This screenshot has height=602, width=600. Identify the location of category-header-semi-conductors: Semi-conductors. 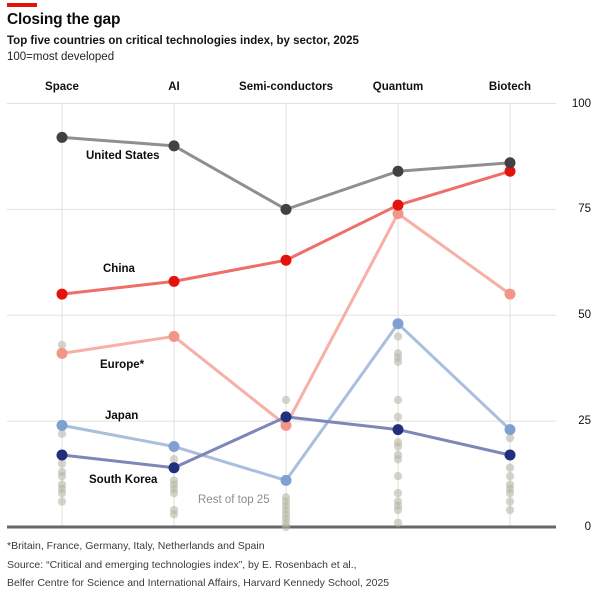
(286, 87).